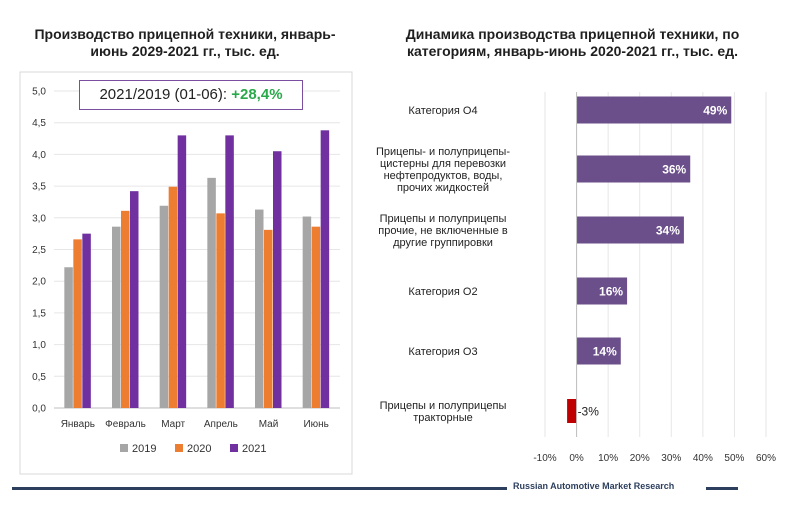 This screenshot has width=800, height=532. I want to click on category-label: Категория О4, so click(442, 111).